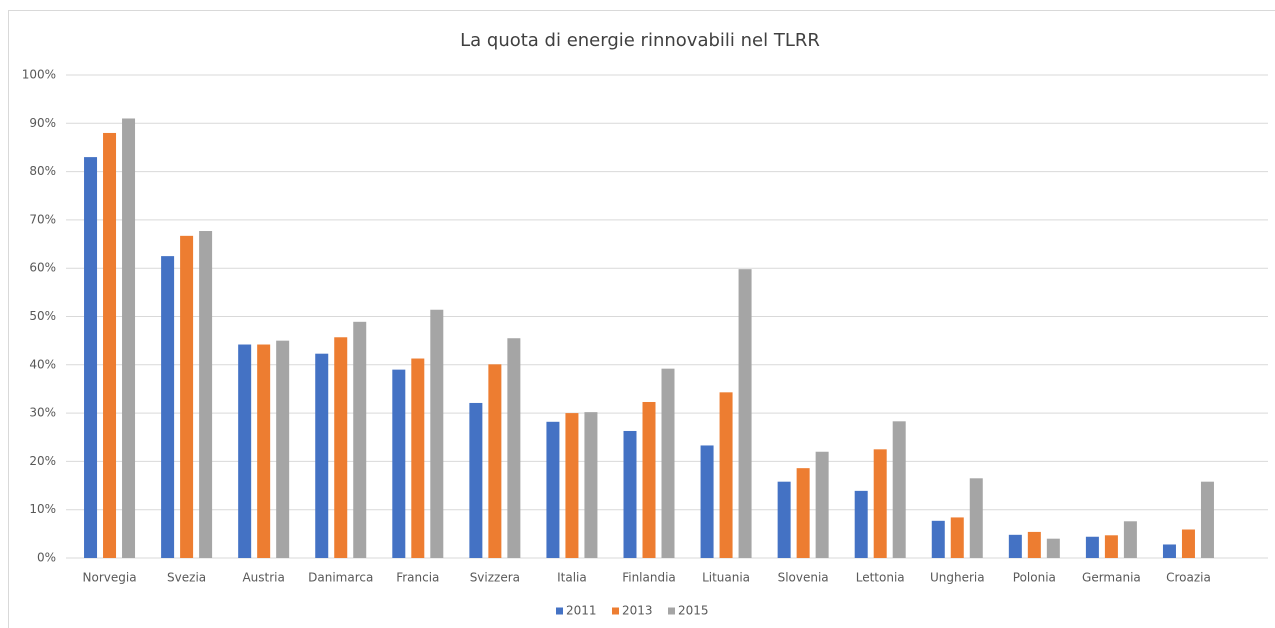 The image size is (1275, 628). Describe the element at coordinates (42, 268) in the screenshot. I see `y-tick-label: 60%` at that location.